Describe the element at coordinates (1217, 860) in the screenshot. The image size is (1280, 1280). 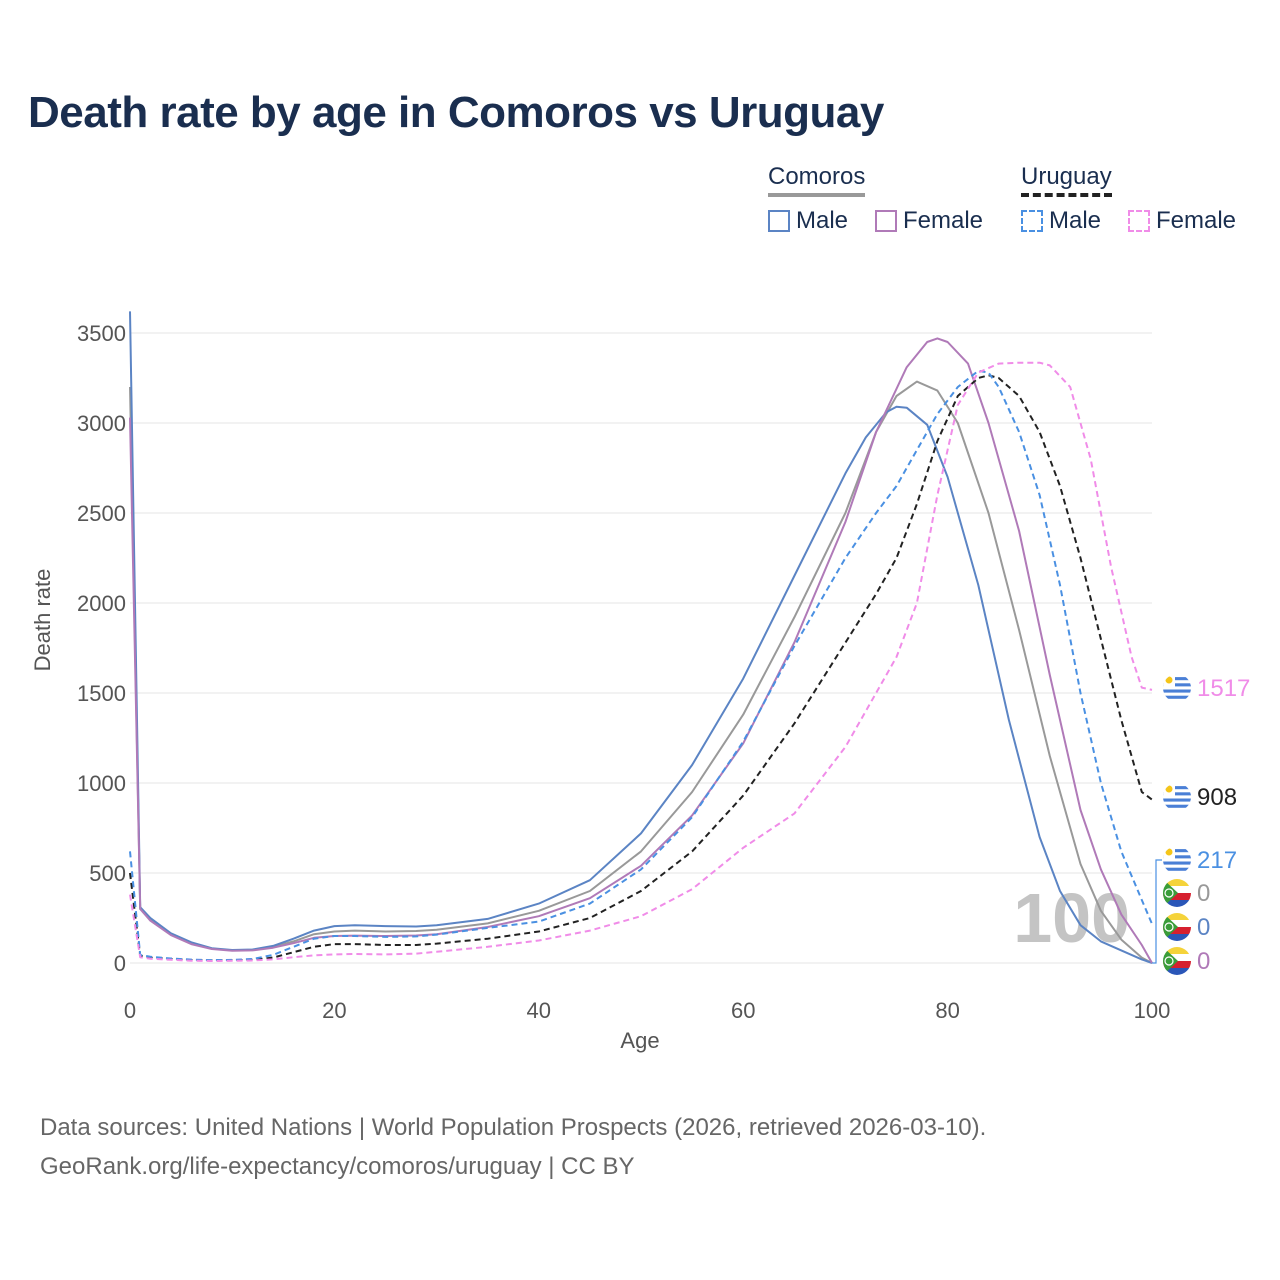
I see `end-value-label: 217` at that location.